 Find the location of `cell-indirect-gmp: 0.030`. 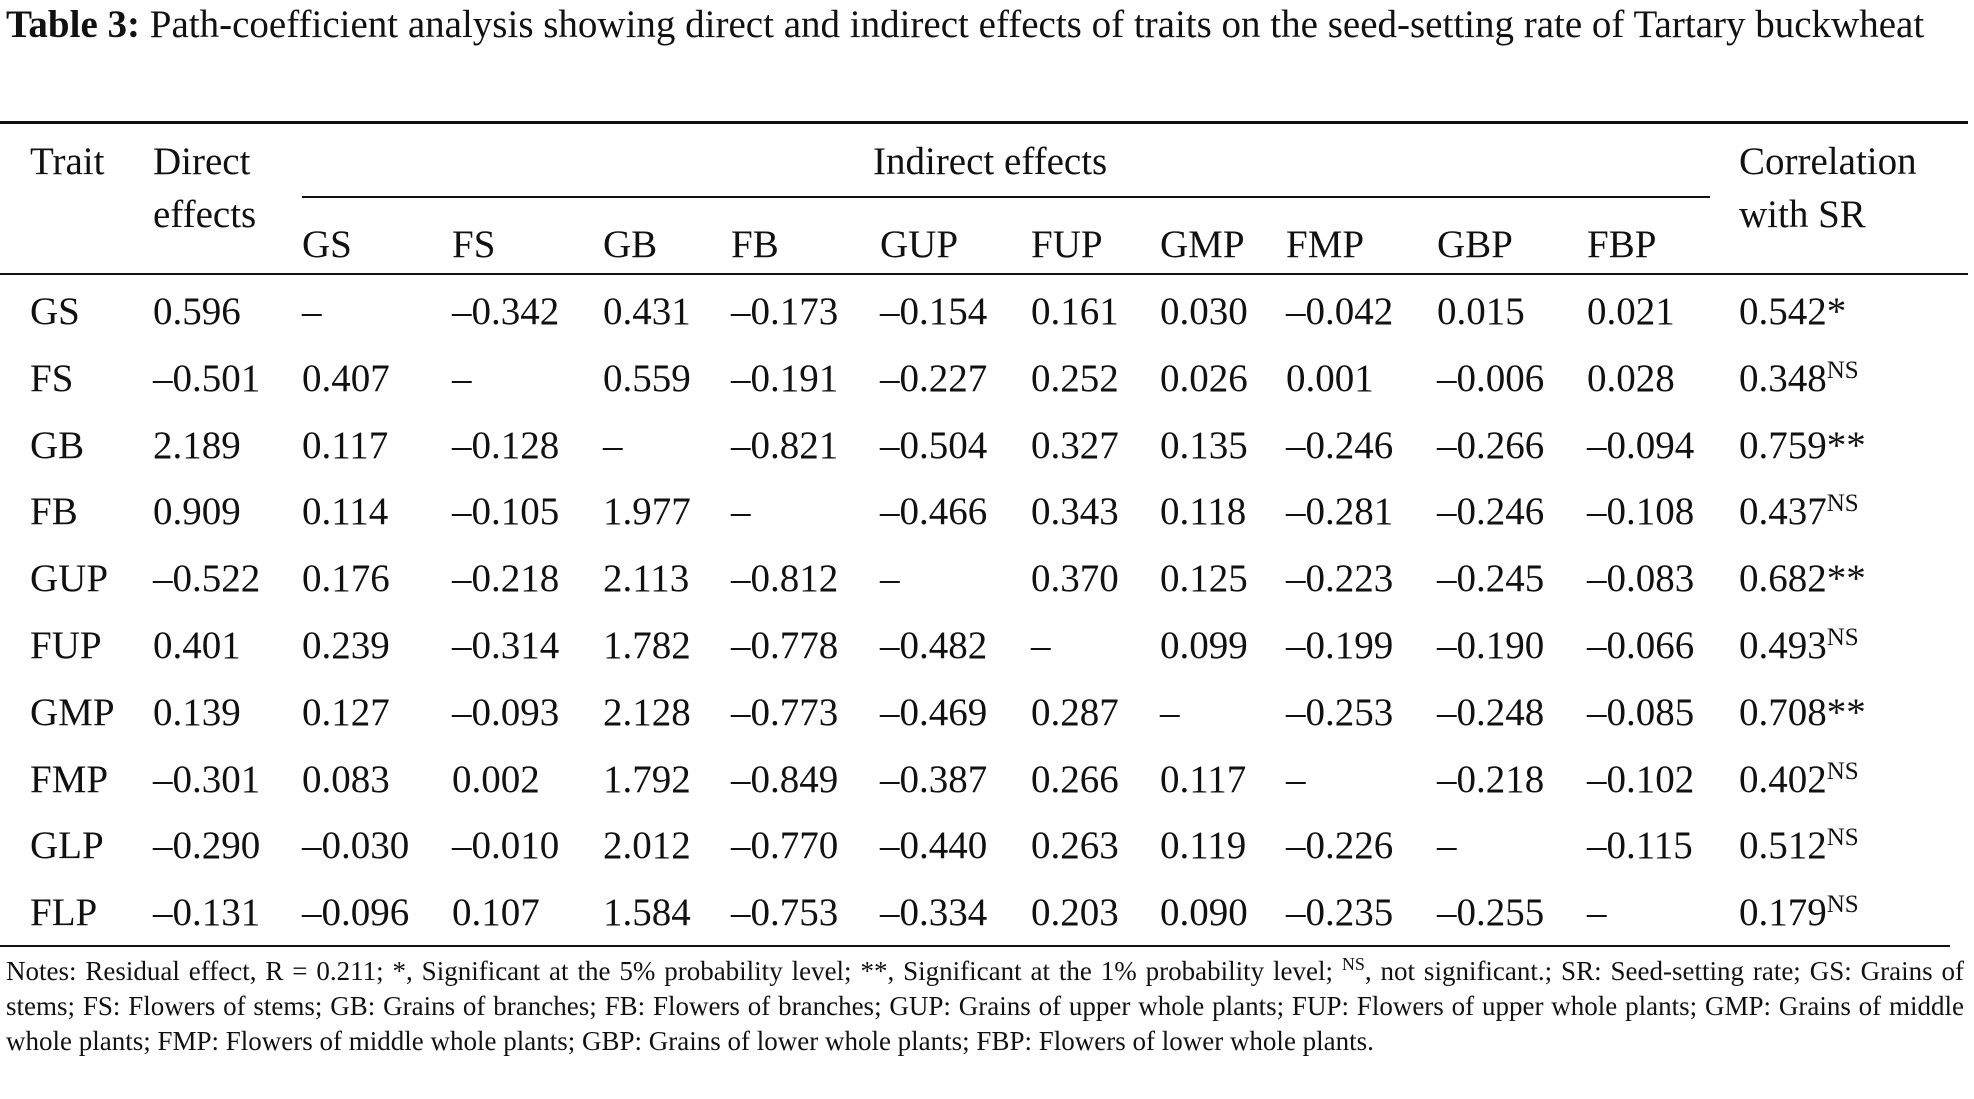

cell-indirect-gmp: 0.030 is located at coordinates (1204, 311).